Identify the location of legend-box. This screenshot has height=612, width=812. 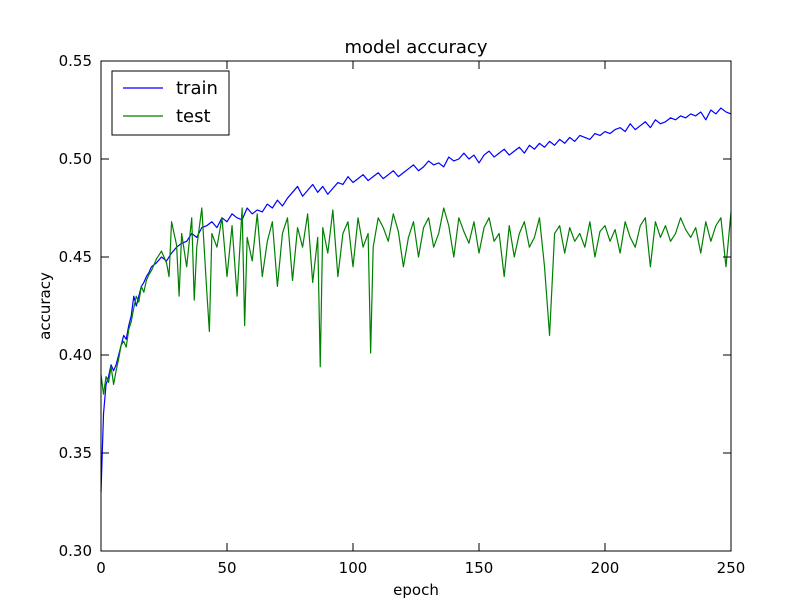
(170, 103).